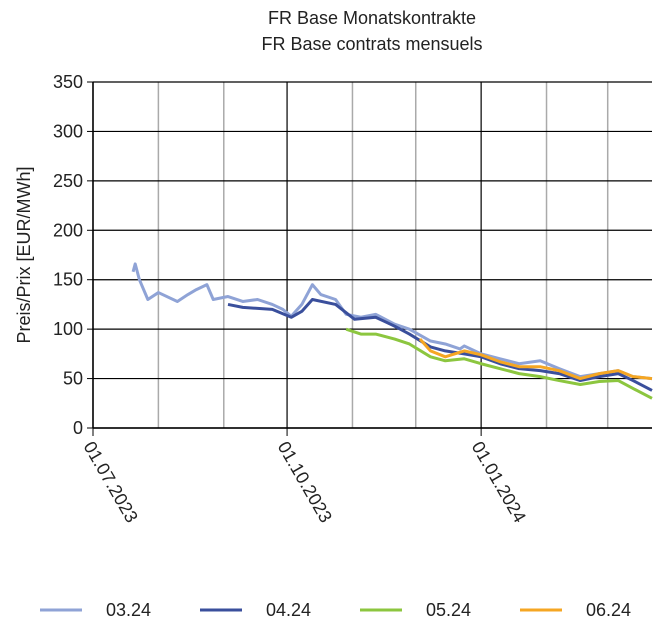 This screenshot has width=672, height=630. What do you see at coordinates (68, 280) in the screenshot?
I see `y-tick-label: 150` at bounding box center [68, 280].